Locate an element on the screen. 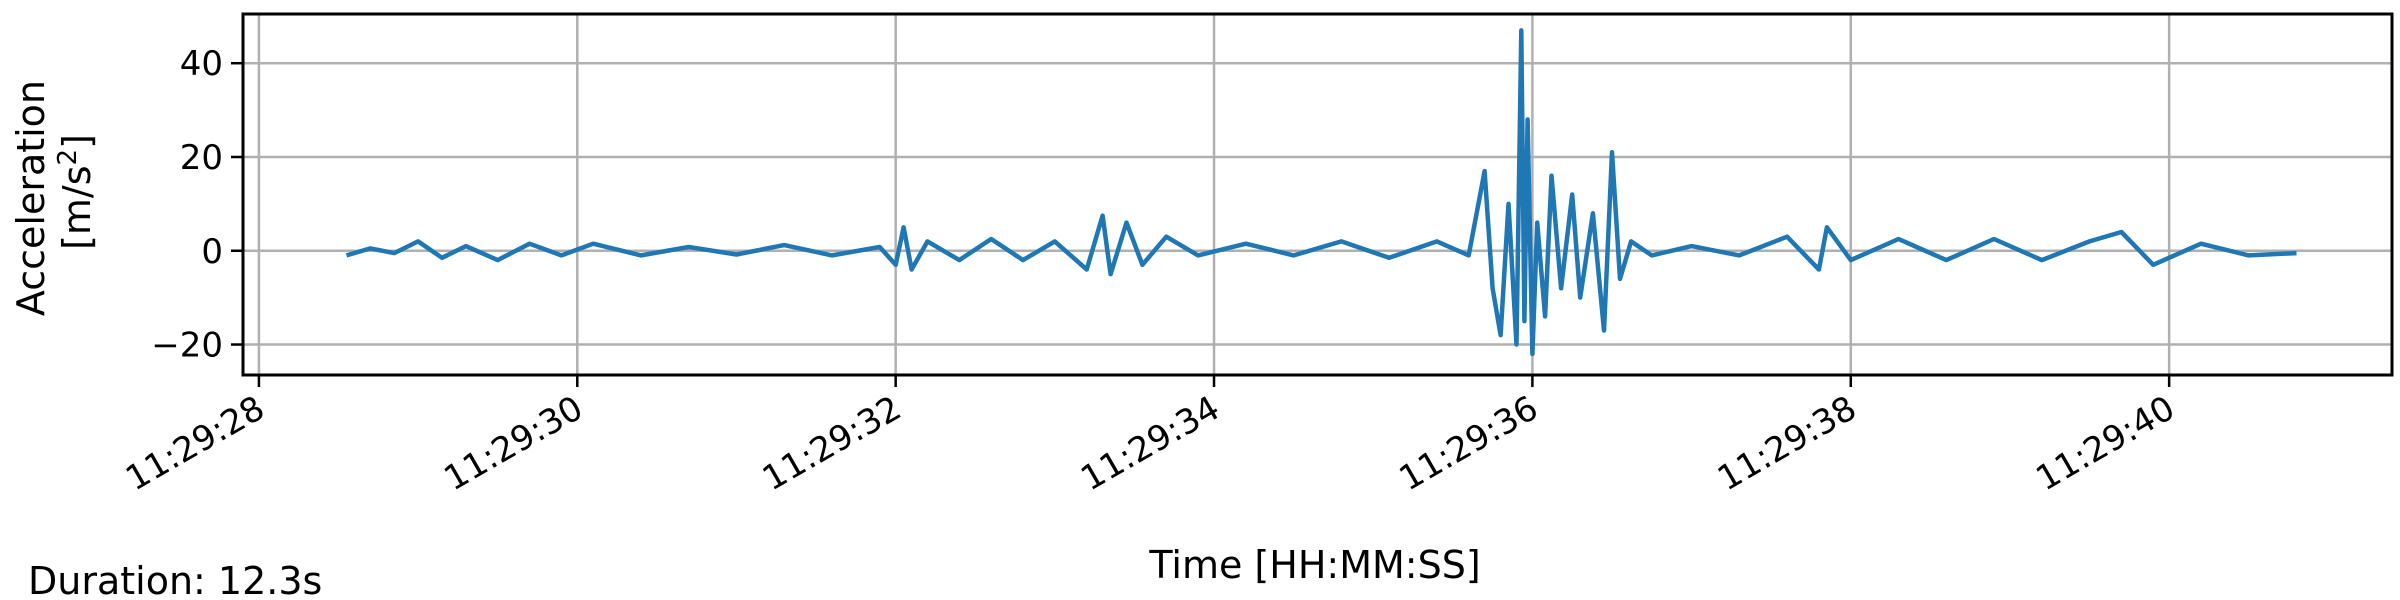 The height and width of the screenshot is (600, 2400). y-axis-label-line2: [m/s2] is located at coordinates (76, 192).